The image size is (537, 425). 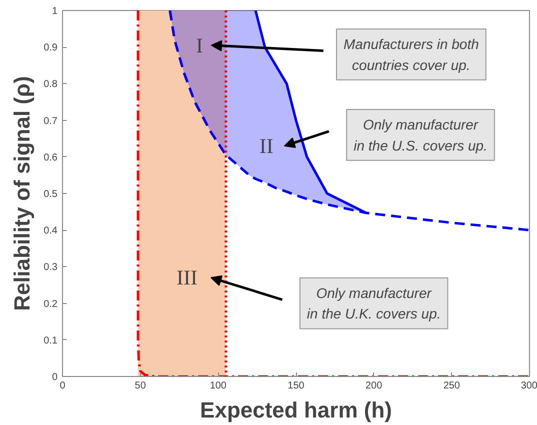 I want to click on y-tick-label: 0, so click(x=55, y=377).